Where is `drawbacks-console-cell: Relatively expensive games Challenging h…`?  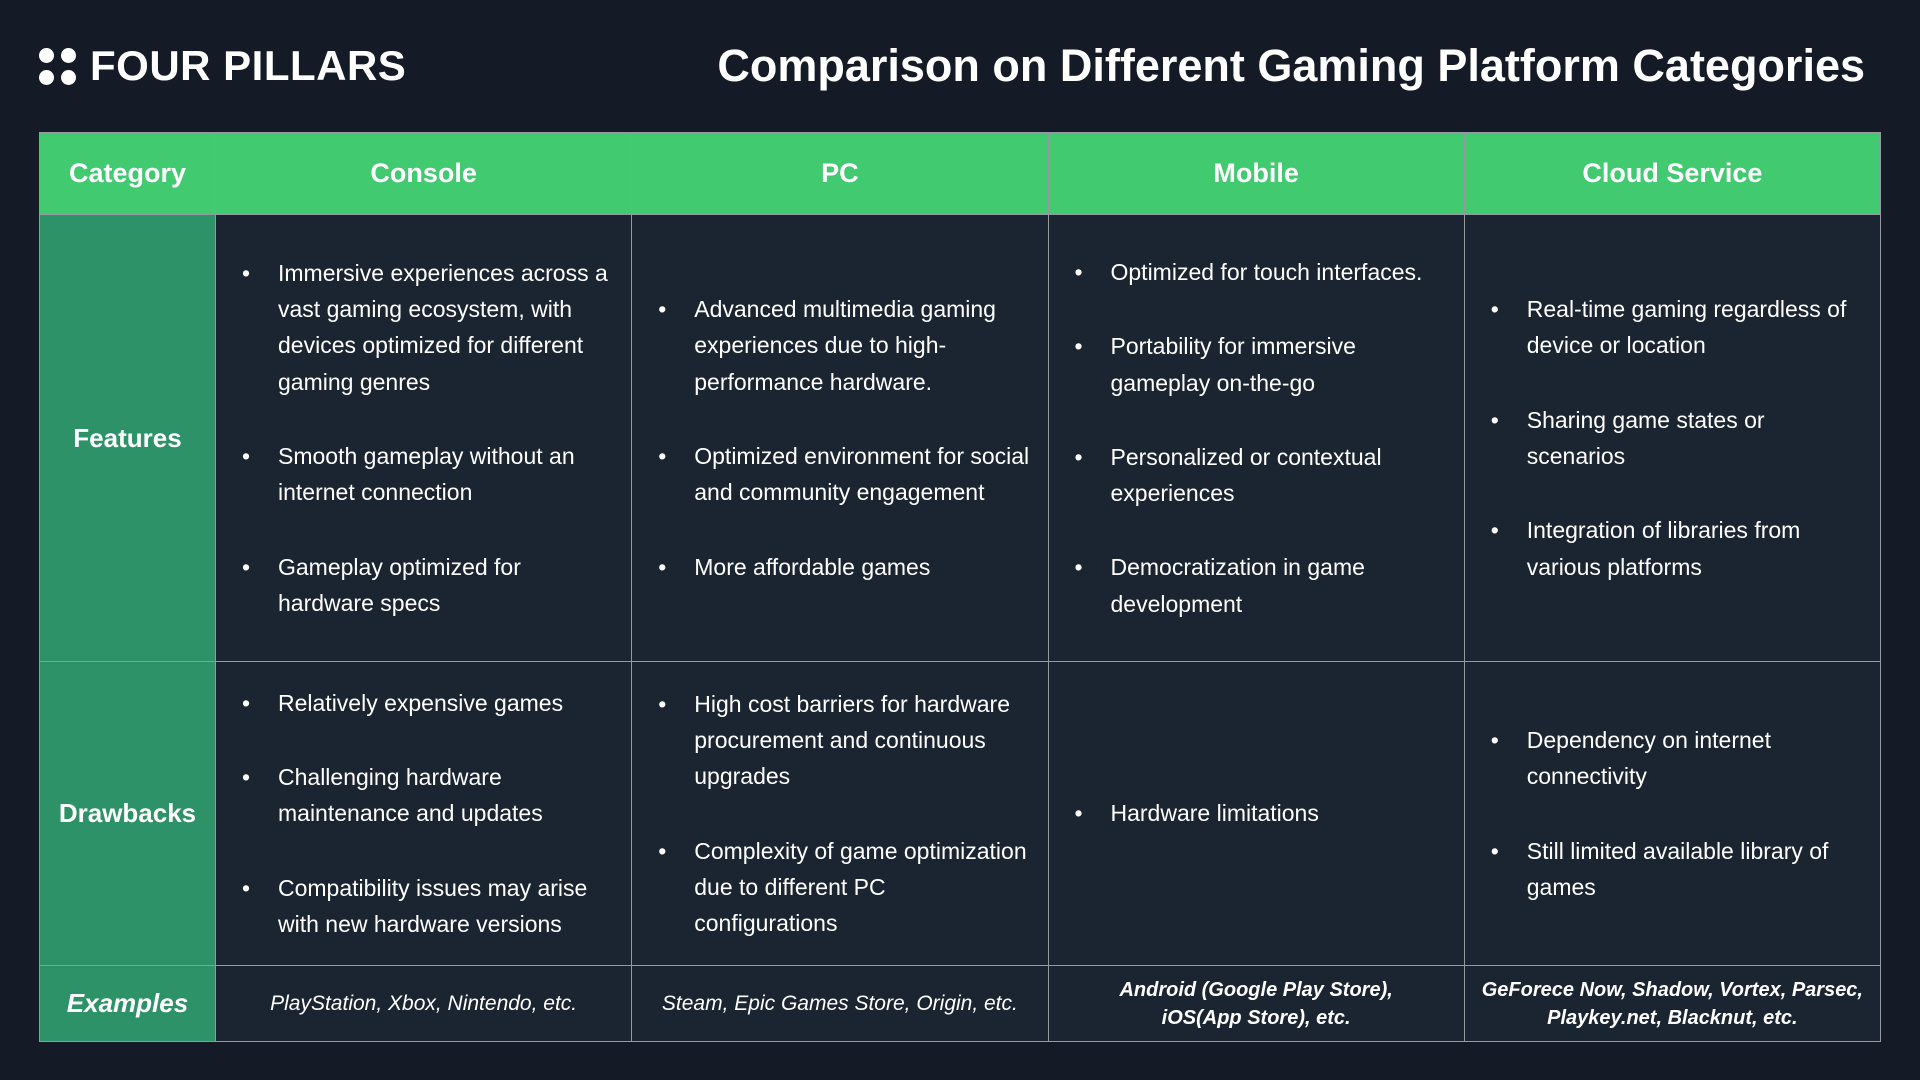 drawbacks-console-cell: Relatively expensive games Challenging h… is located at coordinates (424, 813).